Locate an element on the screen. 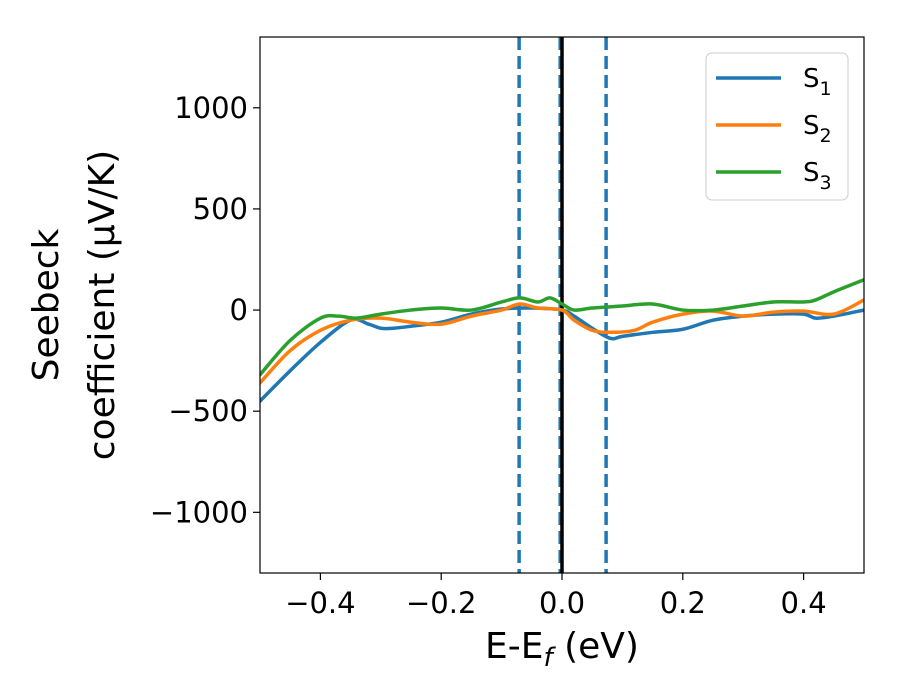  x-tick-label: −0.4 is located at coordinates (320, 603).